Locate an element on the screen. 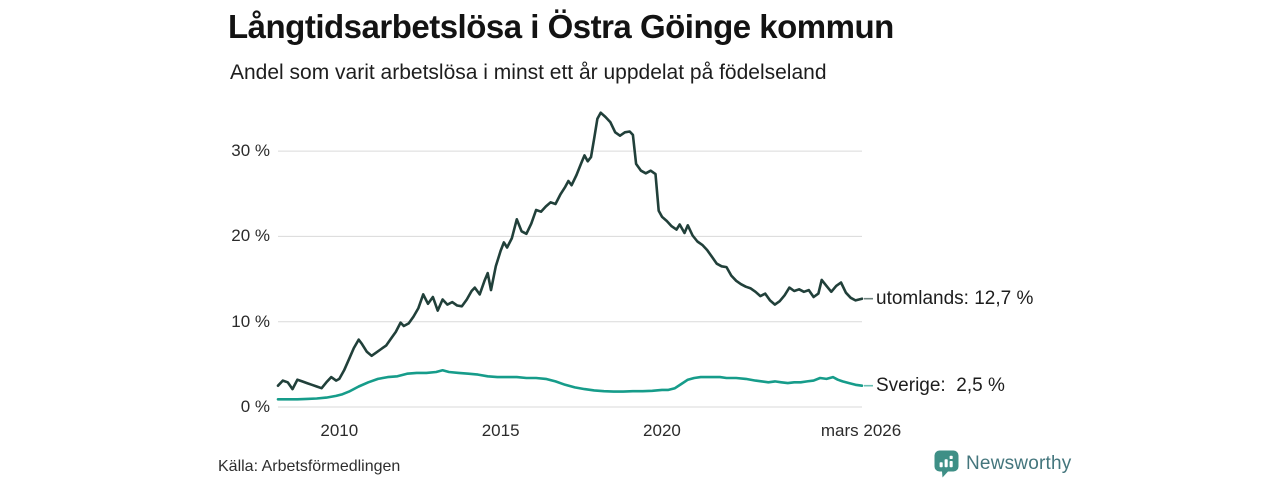 The height and width of the screenshot is (480, 1280). chart-title: Långtidsarbetslösa i Östra Göinge kommun is located at coordinates (561, 26).